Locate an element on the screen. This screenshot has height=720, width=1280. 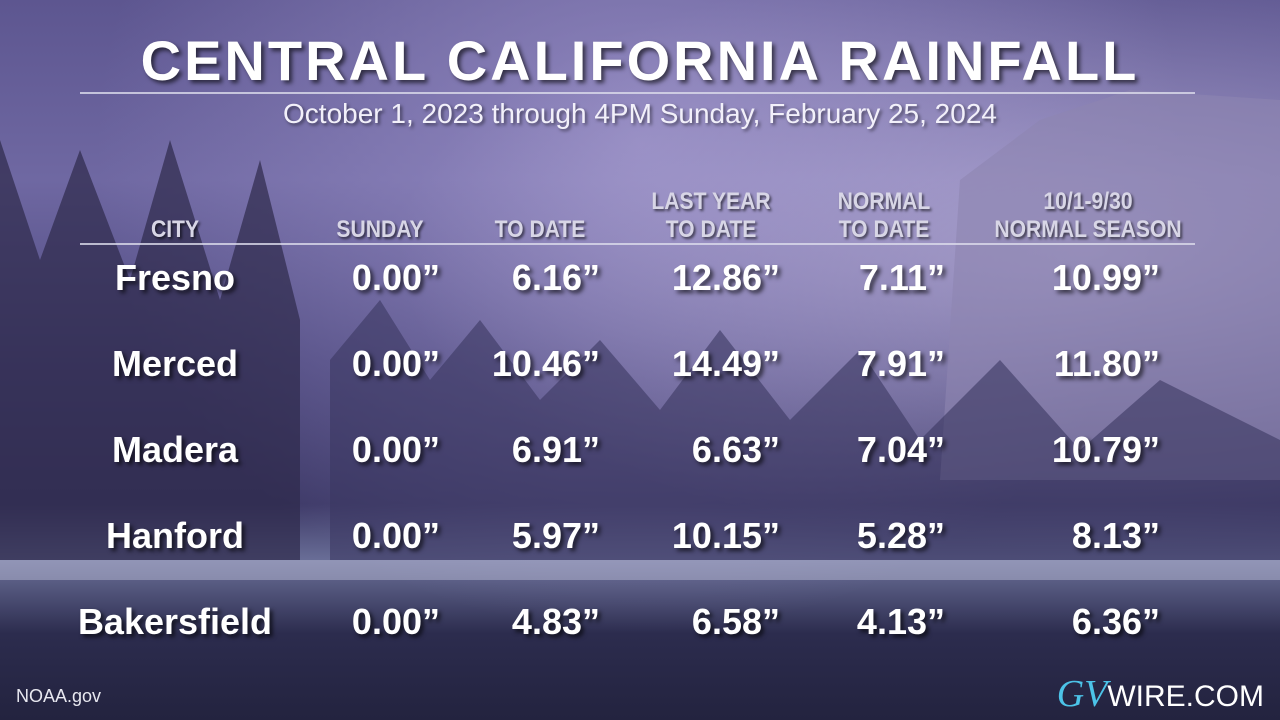
rainfall-value: 12.86” is located at coordinates (725, 277).